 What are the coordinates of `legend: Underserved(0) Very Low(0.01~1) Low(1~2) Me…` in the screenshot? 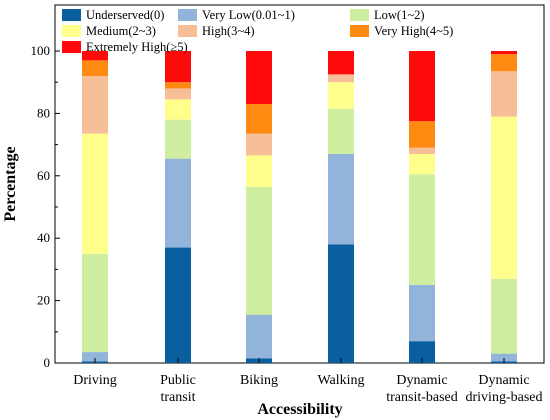 It's located at (257, 31).